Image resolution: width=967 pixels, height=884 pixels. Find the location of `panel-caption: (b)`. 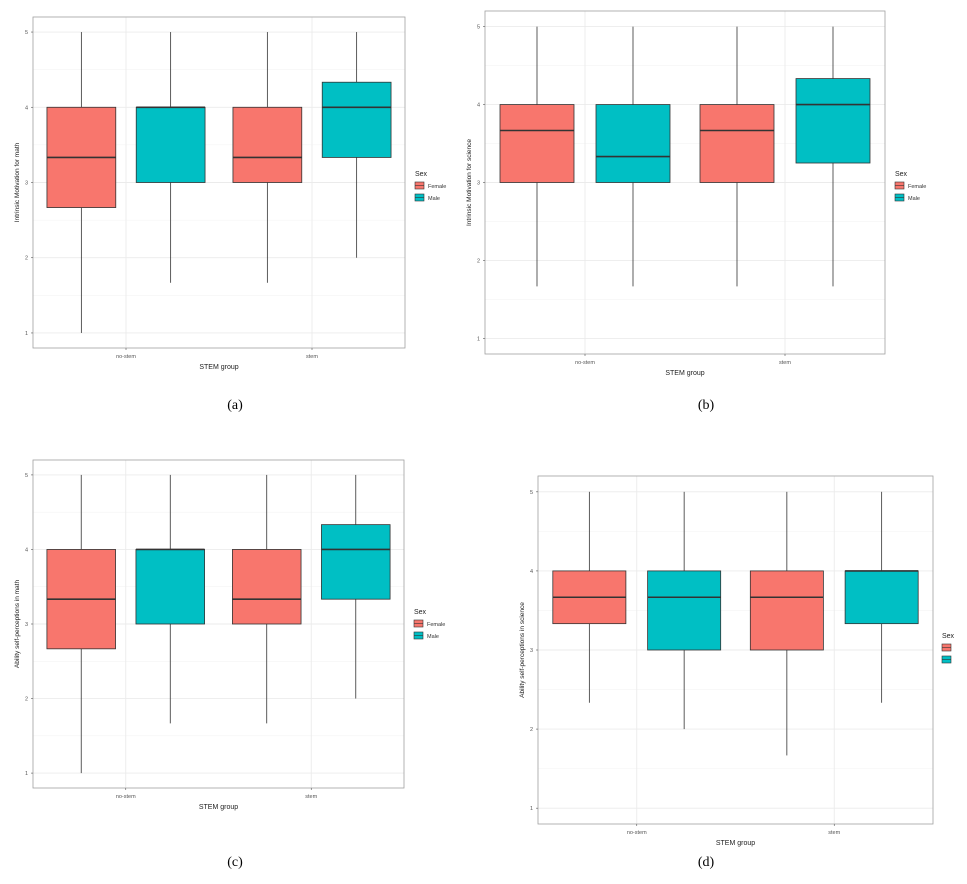

panel-caption: (b) is located at coordinates (706, 405).